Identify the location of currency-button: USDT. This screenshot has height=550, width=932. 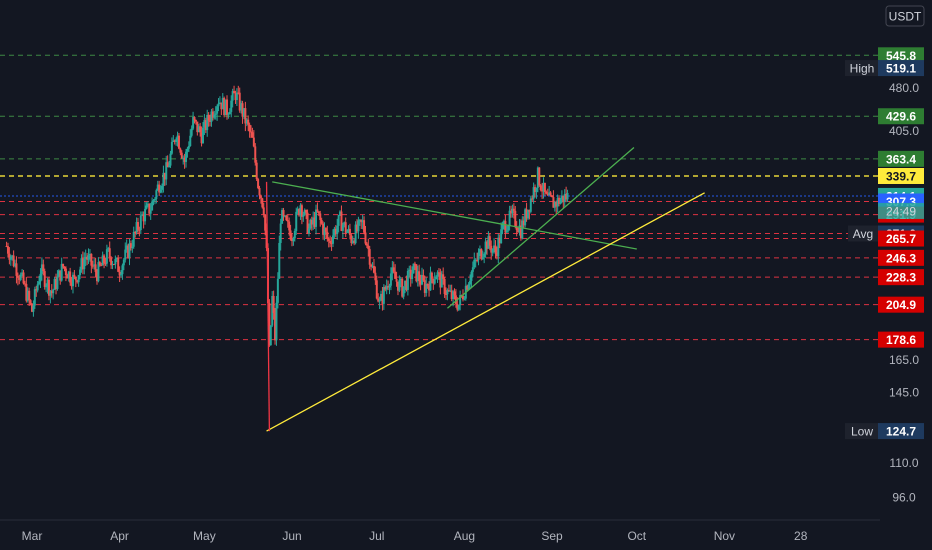
(905, 16).